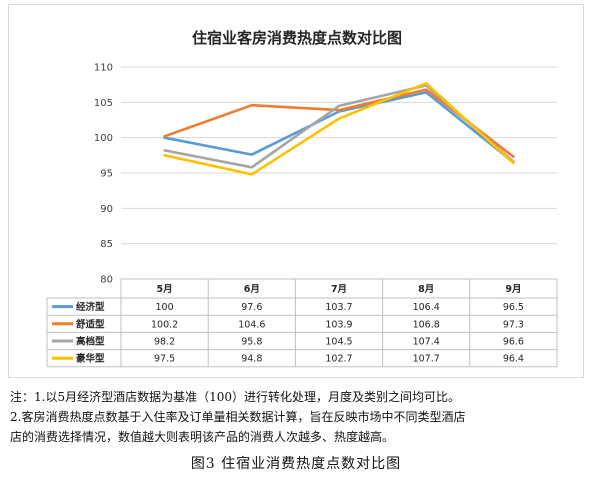  I want to click on data-value-label: 97.3, so click(513, 324).